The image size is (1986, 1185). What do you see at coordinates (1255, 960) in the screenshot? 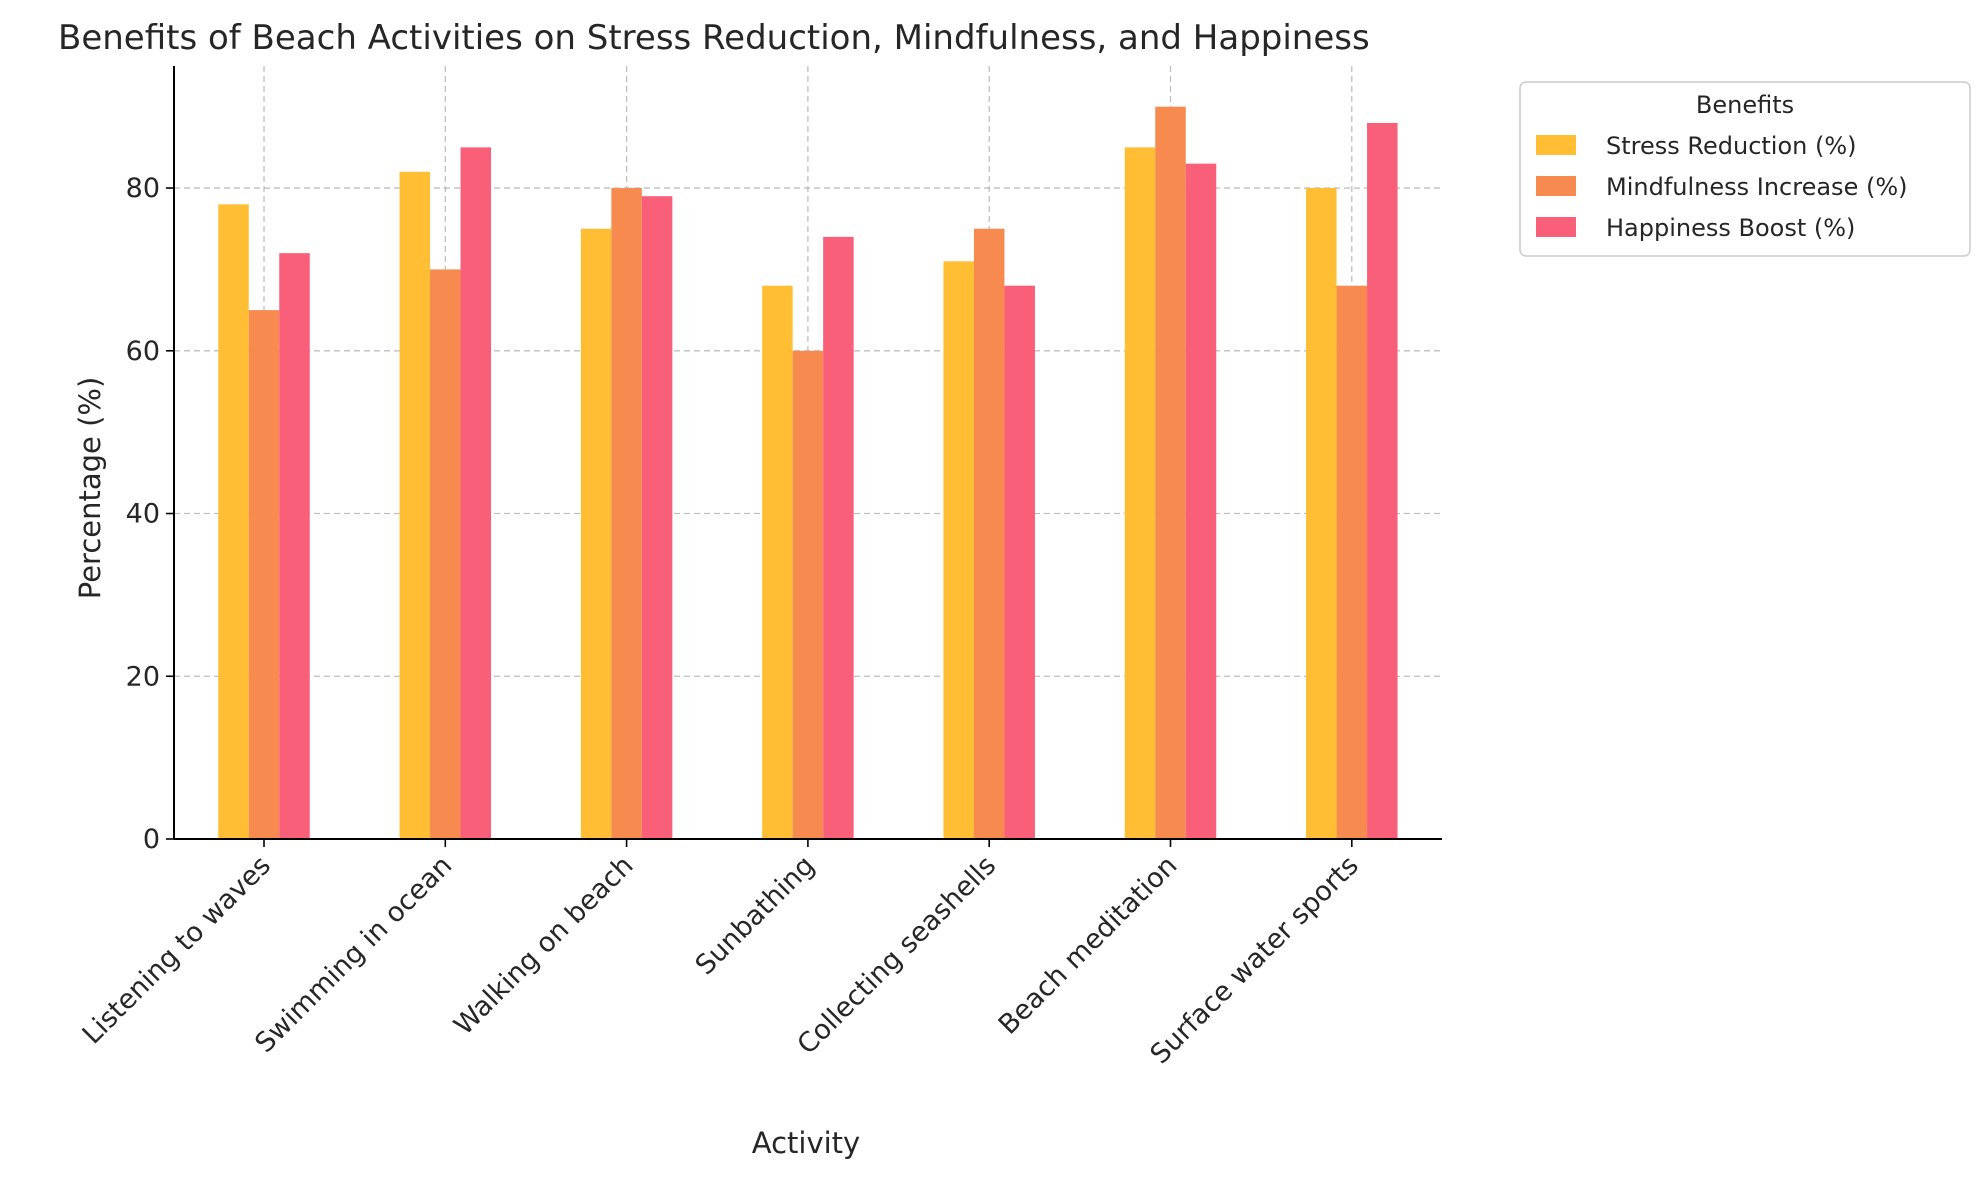
I see `x-tick-label: Surface water sports` at bounding box center [1255, 960].